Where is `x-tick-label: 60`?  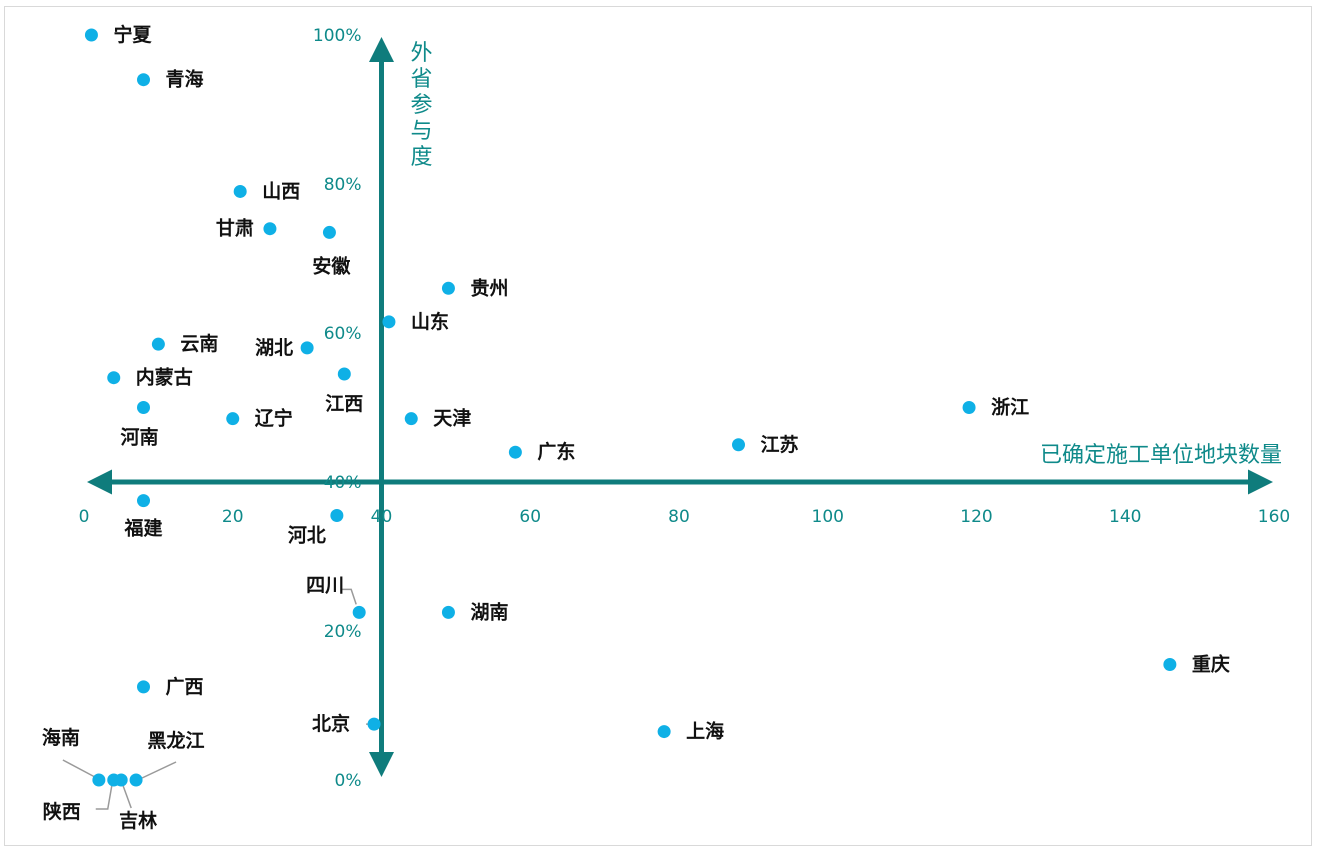
x-tick-label: 60 is located at coordinates (530, 517).